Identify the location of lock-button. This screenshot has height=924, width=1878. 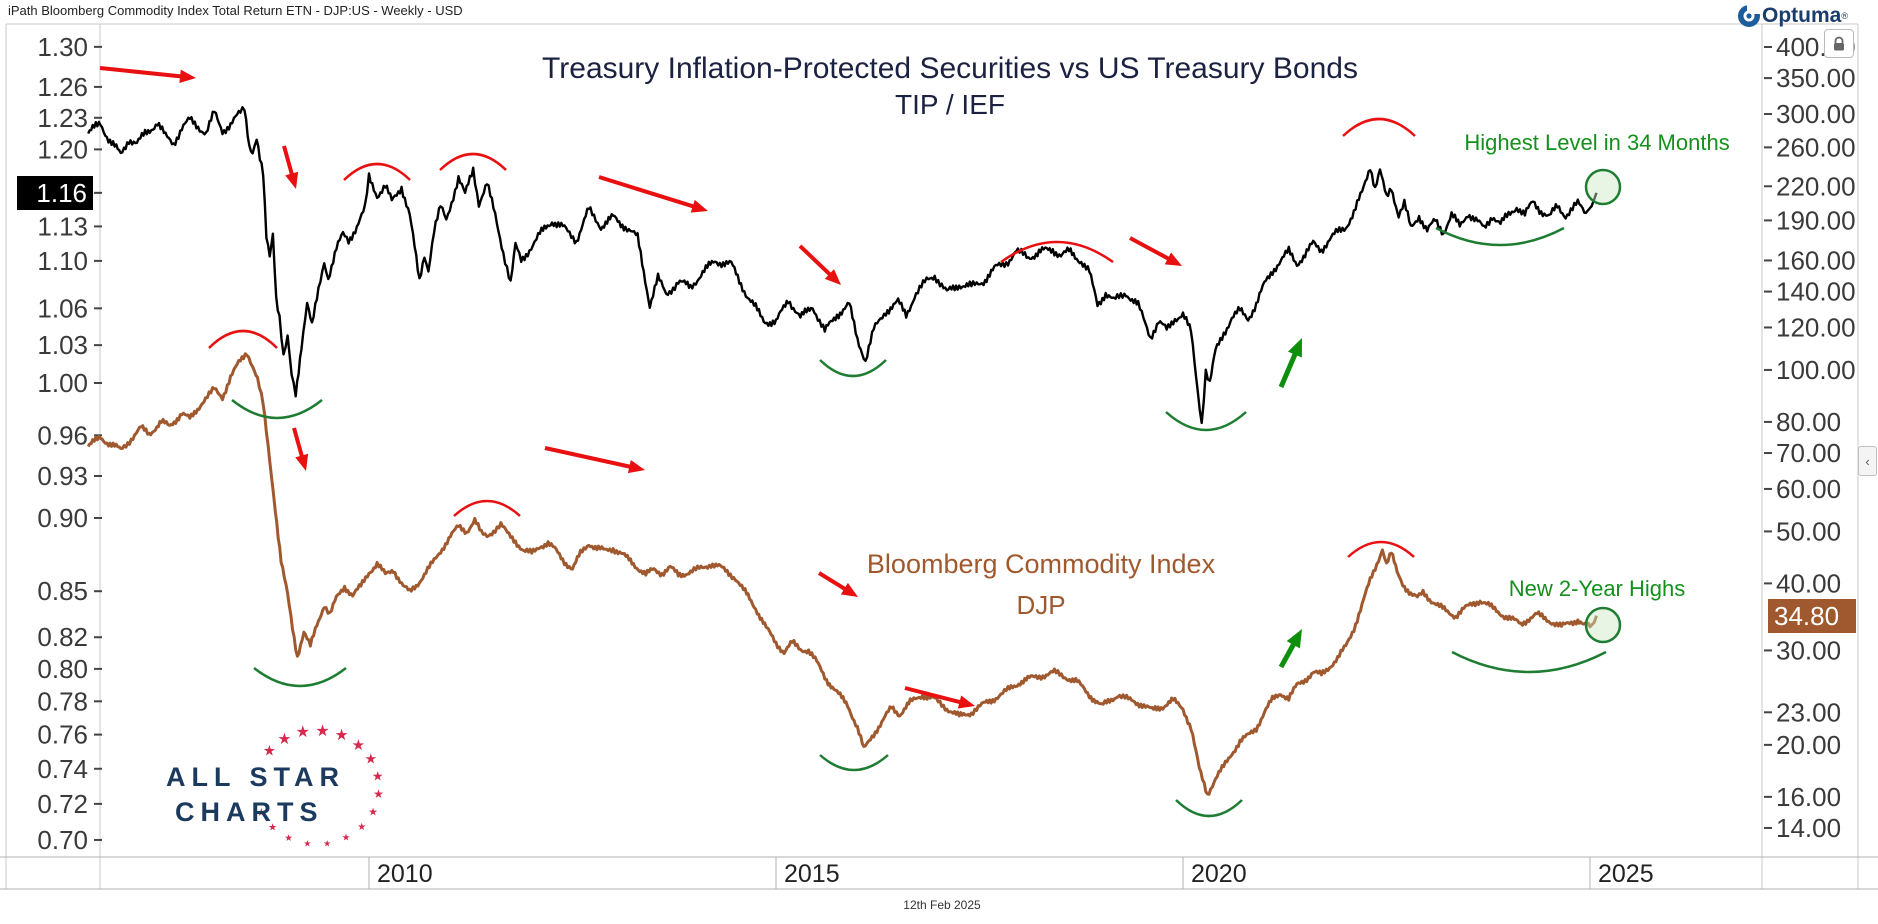
(1839, 43).